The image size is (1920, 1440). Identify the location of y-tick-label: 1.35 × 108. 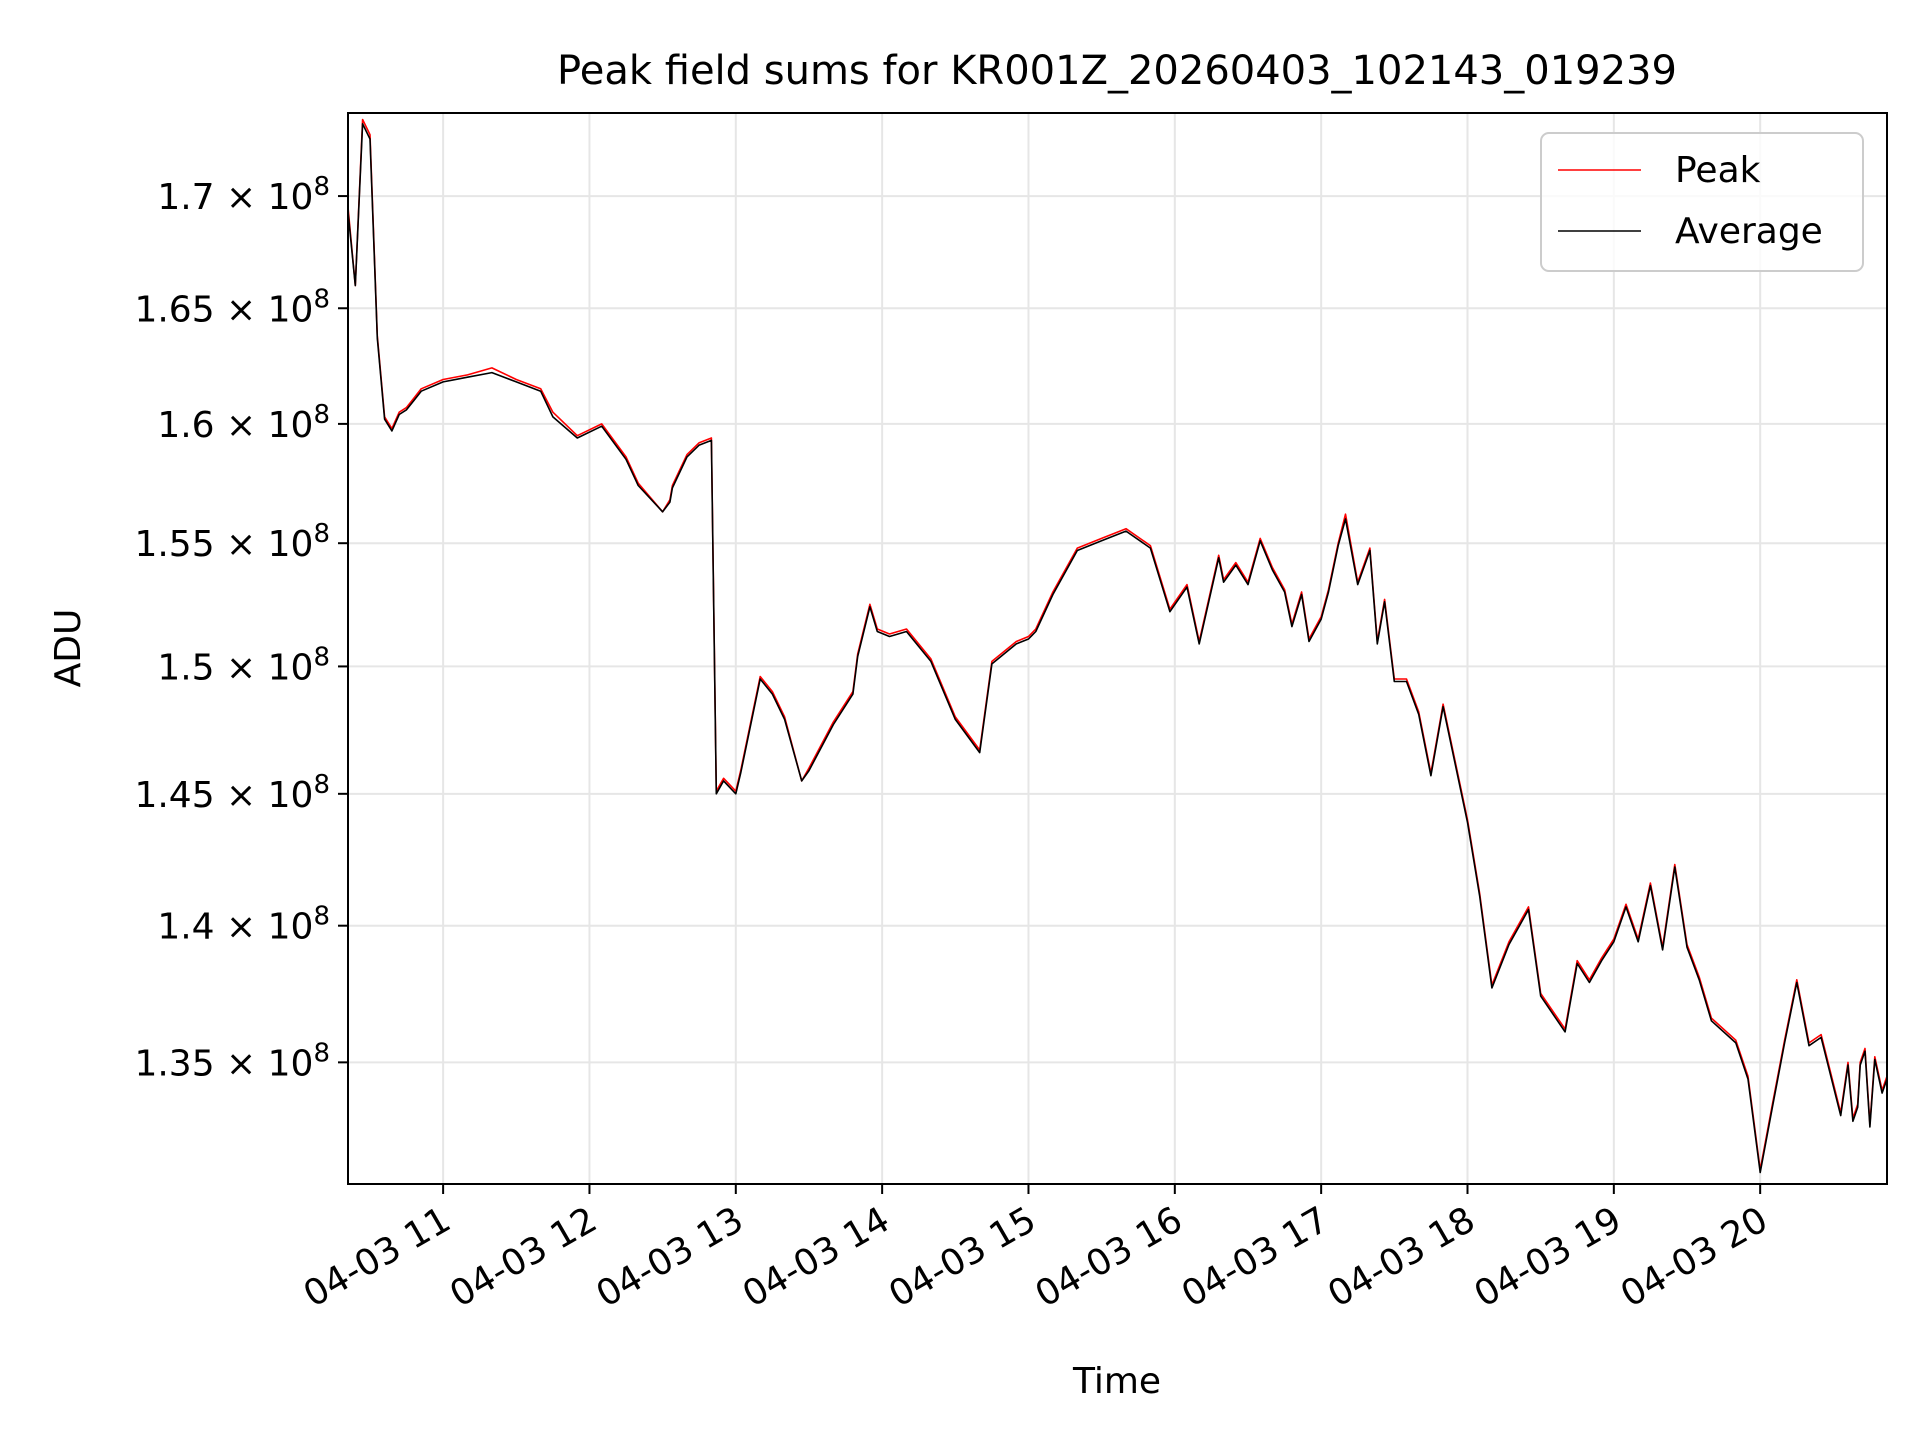
(232, 1061).